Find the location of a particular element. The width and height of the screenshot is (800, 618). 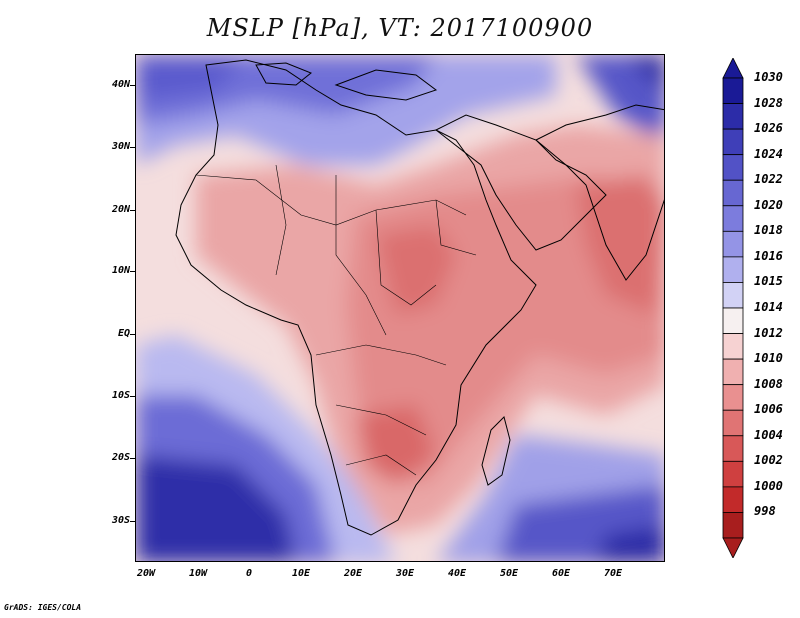

persia-india-coastline is located at coordinates (599, 192).